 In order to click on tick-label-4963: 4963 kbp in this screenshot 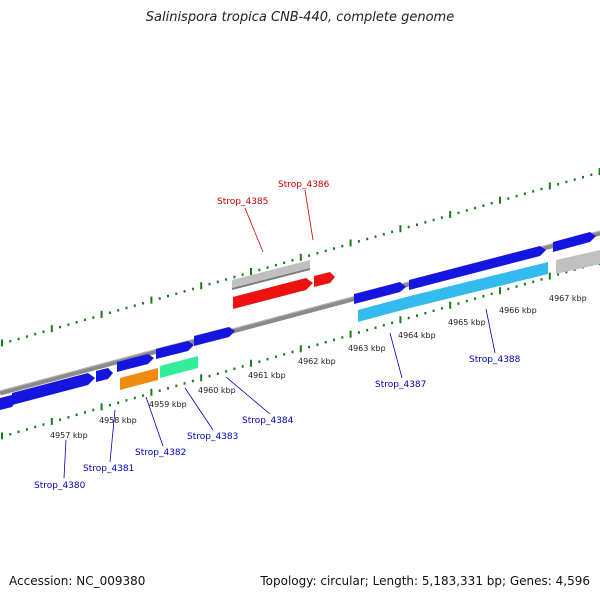, I will do `click(367, 348)`.